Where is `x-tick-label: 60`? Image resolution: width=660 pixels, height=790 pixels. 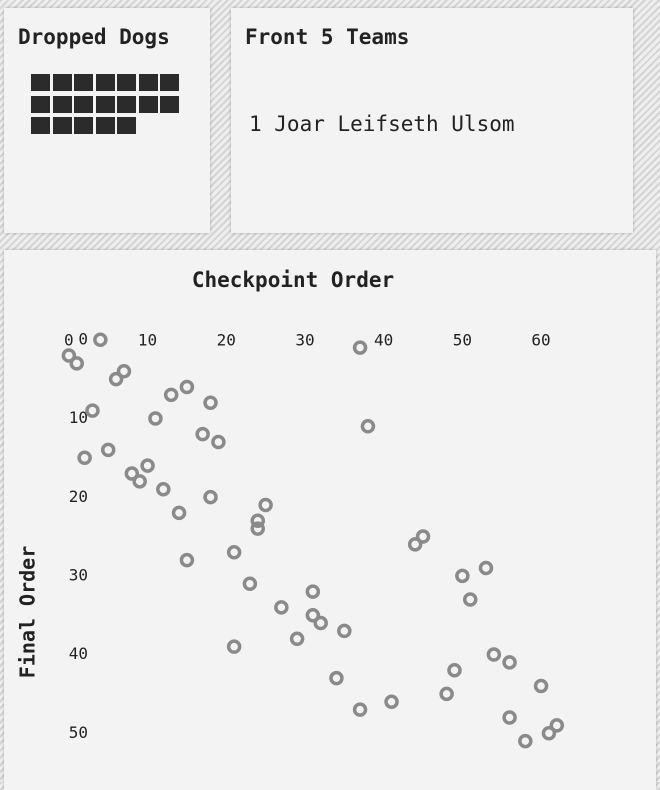 x-tick-label: 60 is located at coordinates (540, 340).